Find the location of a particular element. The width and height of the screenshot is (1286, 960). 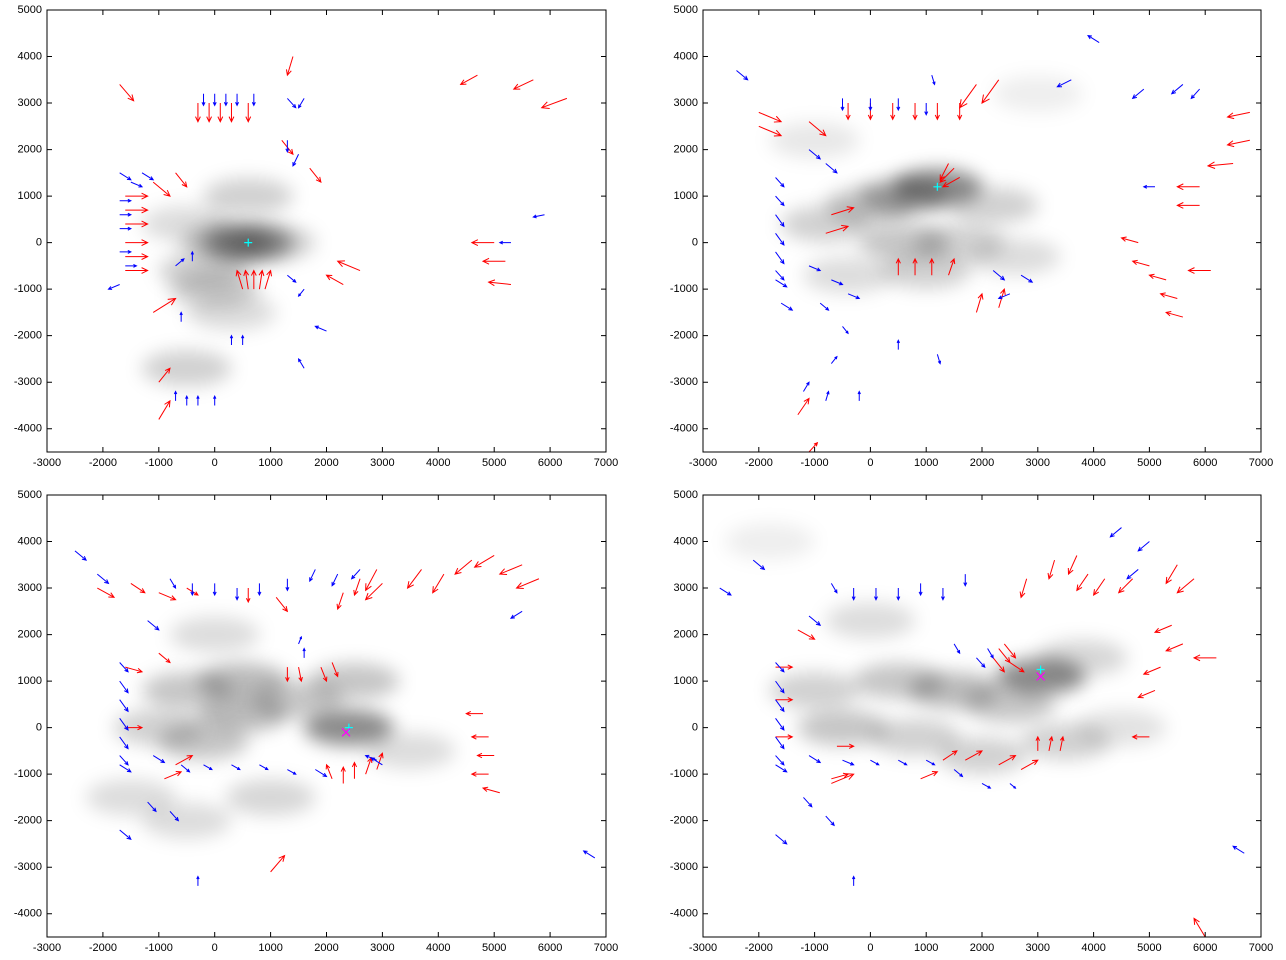

y-tick-label: -1000 is located at coordinates (28, 774).